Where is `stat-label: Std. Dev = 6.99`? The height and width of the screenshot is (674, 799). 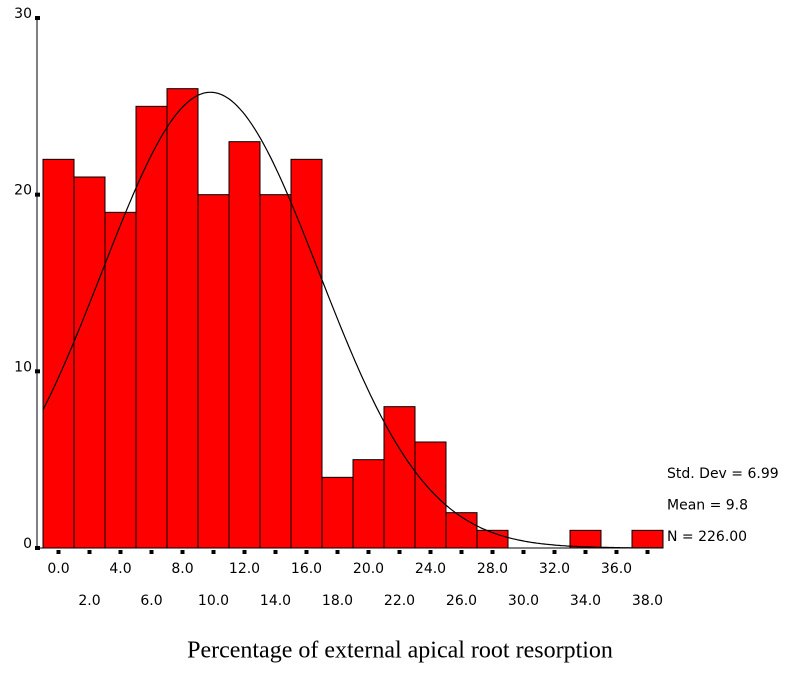 stat-label: Std. Dev = 6.99 is located at coordinates (723, 474).